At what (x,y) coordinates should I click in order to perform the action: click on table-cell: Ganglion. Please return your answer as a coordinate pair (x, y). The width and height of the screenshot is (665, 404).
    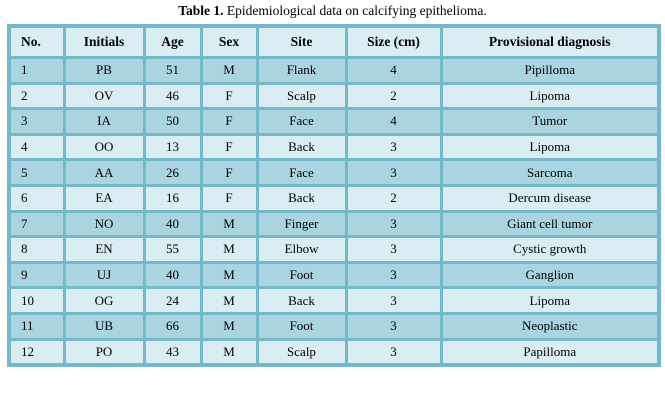
    Looking at the image, I should click on (550, 275).